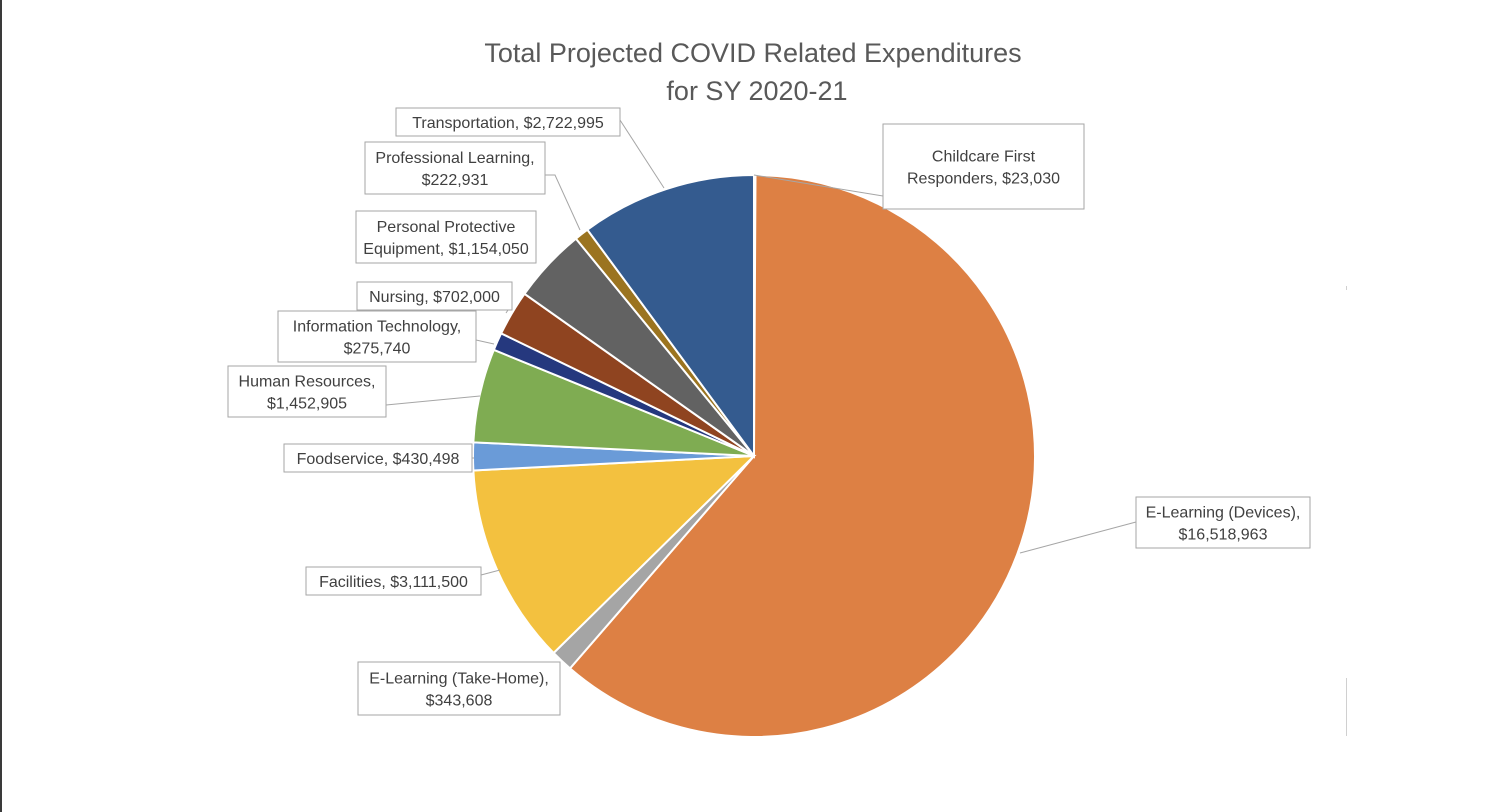 This screenshot has height=812, width=1500. What do you see at coordinates (984, 157) in the screenshot?
I see `data-label-text: Childcare First` at bounding box center [984, 157].